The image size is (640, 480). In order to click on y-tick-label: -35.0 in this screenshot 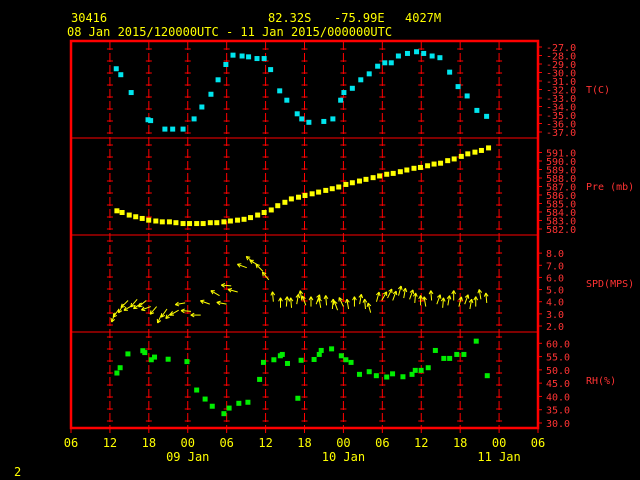, I will do `click(561, 116)`.